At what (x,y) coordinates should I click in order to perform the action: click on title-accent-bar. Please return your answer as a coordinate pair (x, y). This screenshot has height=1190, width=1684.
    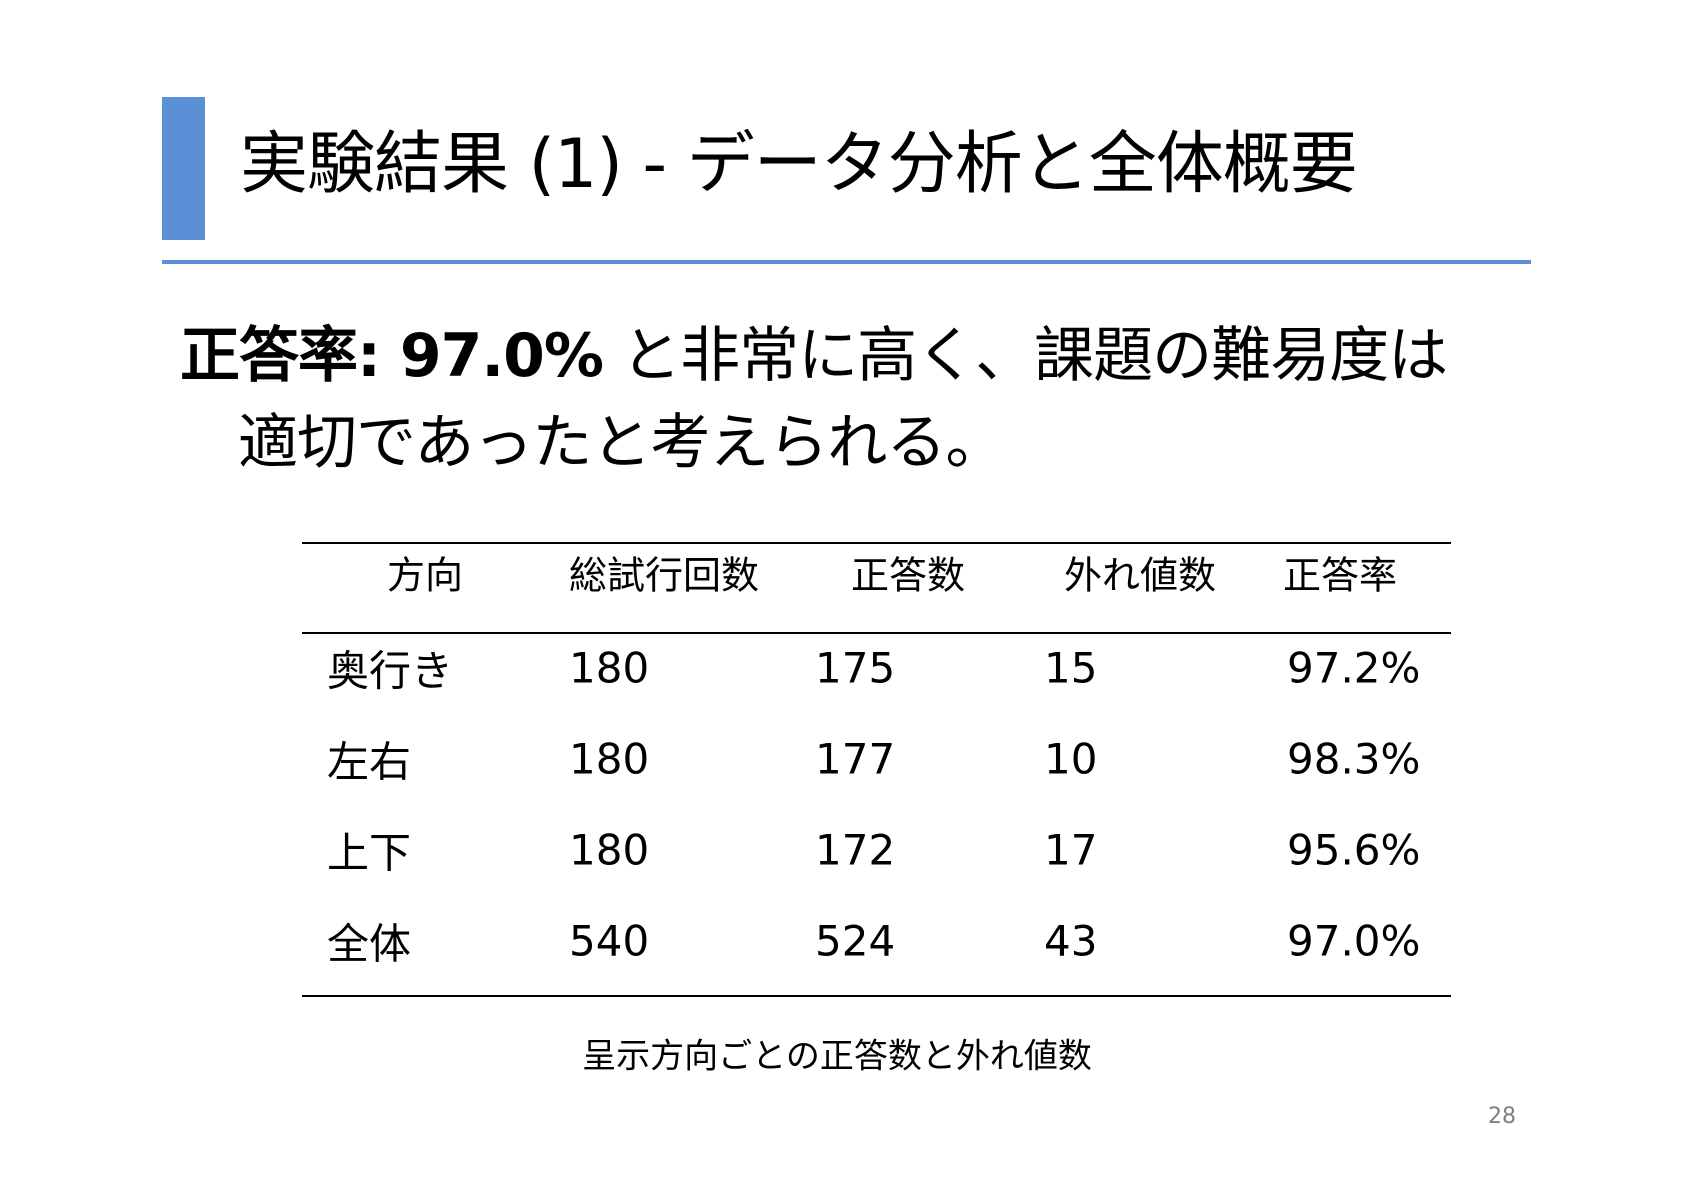
    Looking at the image, I should click on (183, 168).